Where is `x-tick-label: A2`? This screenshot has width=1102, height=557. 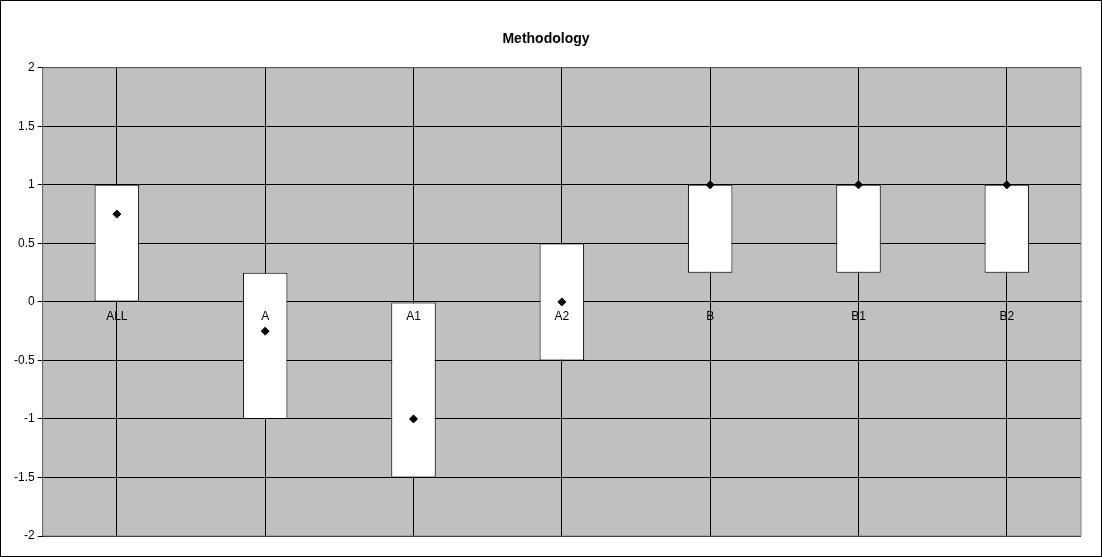 x-tick-label: A2 is located at coordinates (562, 316).